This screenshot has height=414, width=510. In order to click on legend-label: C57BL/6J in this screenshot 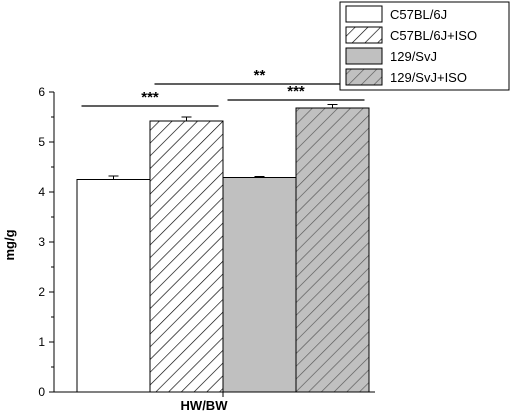, I will do `click(418, 14)`.